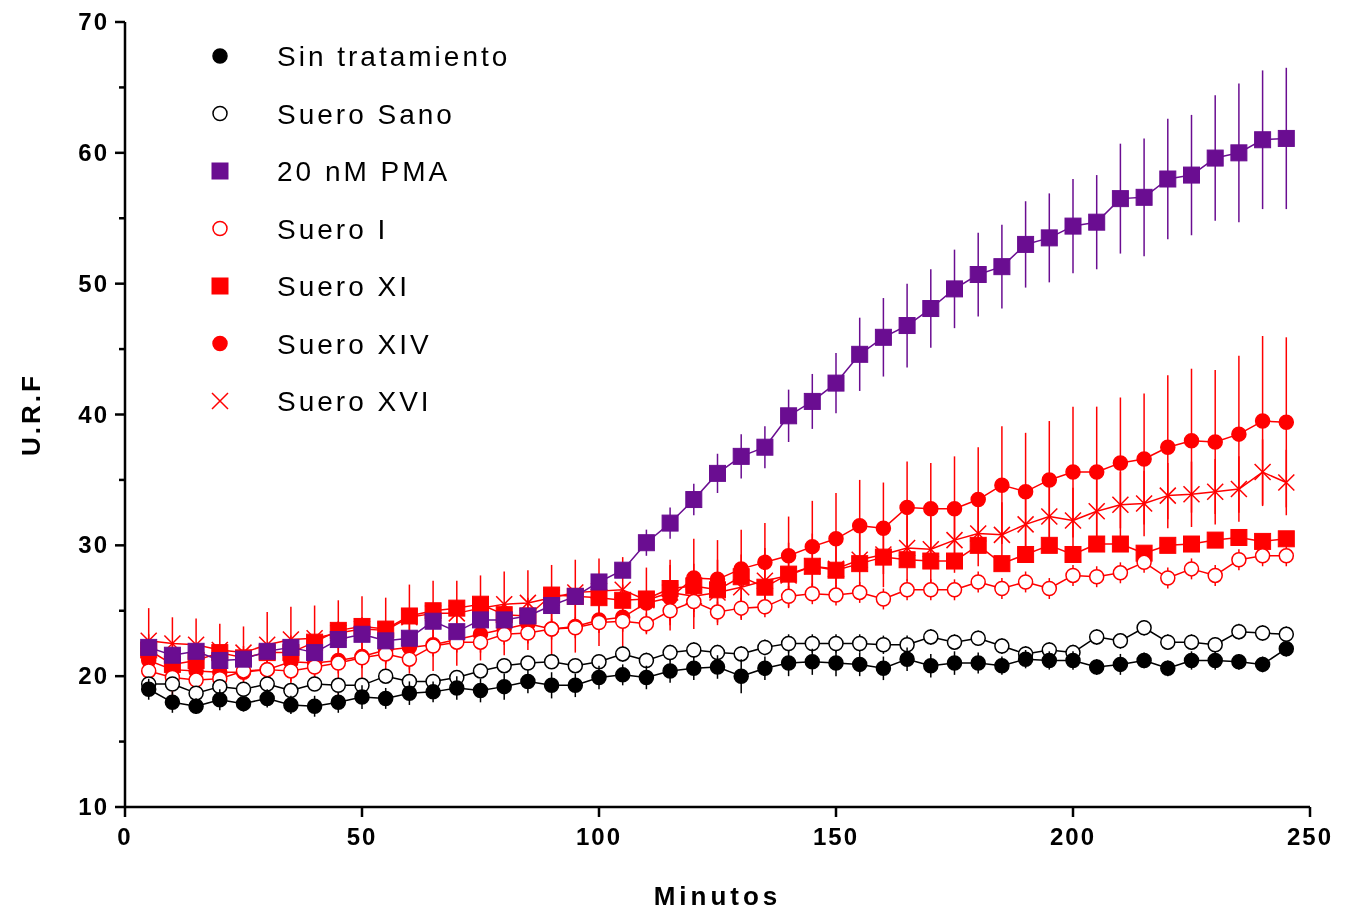 The width and height of the screenshot is (1348, 917). I want to click on y-axis-title: U.R.F, so click(31, 414).